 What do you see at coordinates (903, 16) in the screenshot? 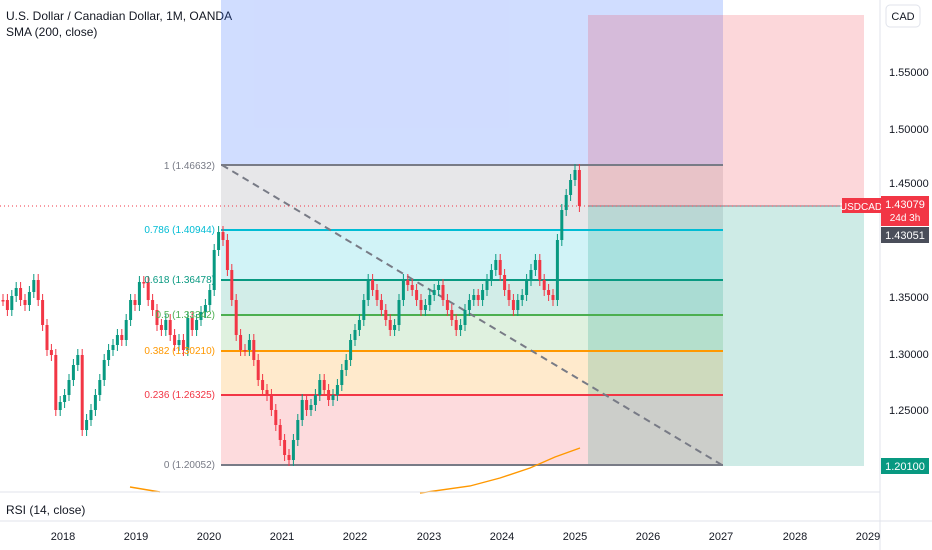
I see `currency-button` at bounding box center [903, 16].